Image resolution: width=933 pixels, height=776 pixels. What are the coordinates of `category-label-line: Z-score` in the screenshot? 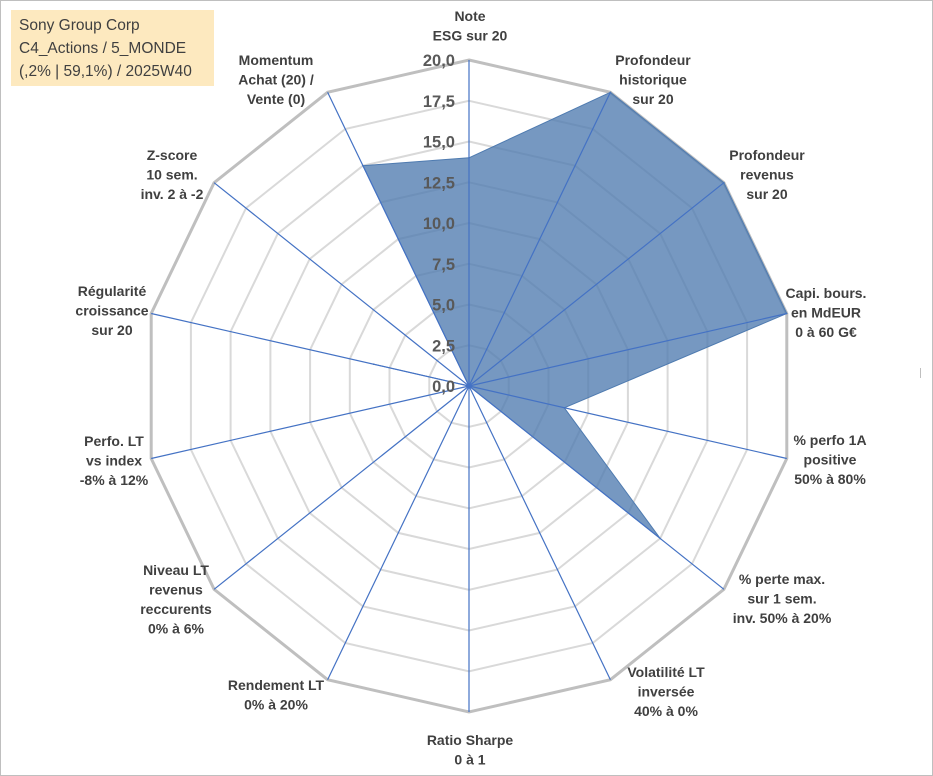 It's located at (172, 155).